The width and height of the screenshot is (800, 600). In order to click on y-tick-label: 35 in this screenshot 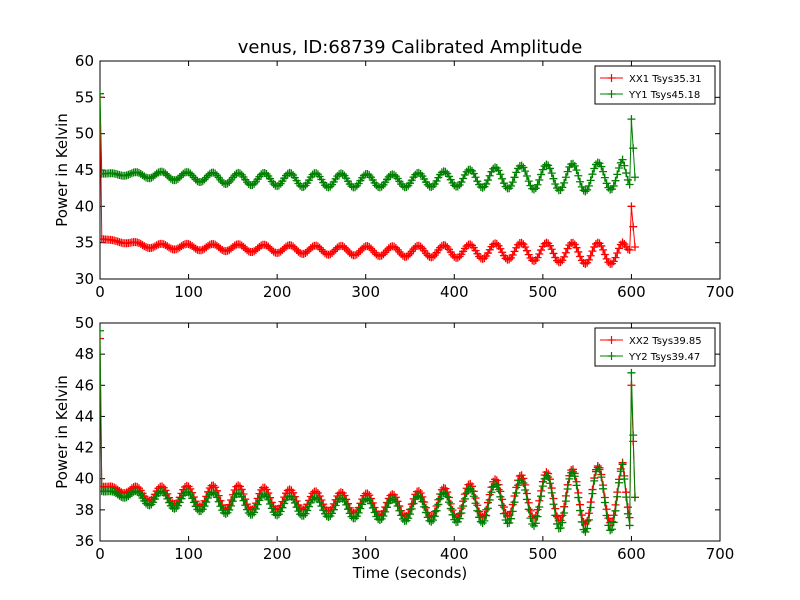, I will do `click(84, 243)`.